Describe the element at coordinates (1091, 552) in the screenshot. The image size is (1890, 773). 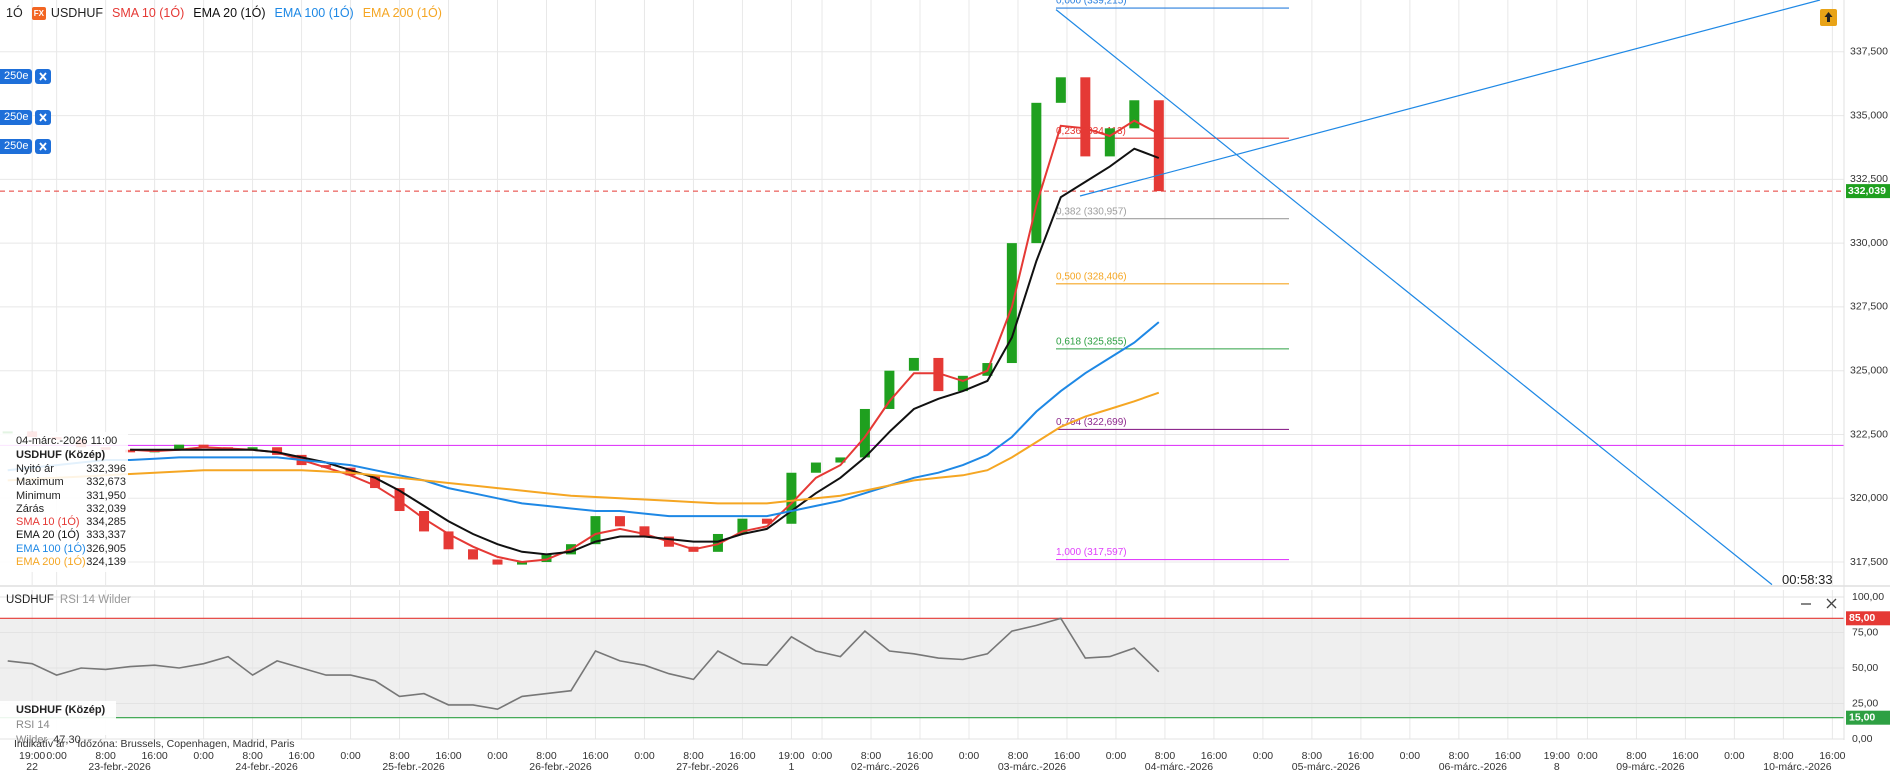
I see `fib-label: 1,000 (317,597)` at that location.